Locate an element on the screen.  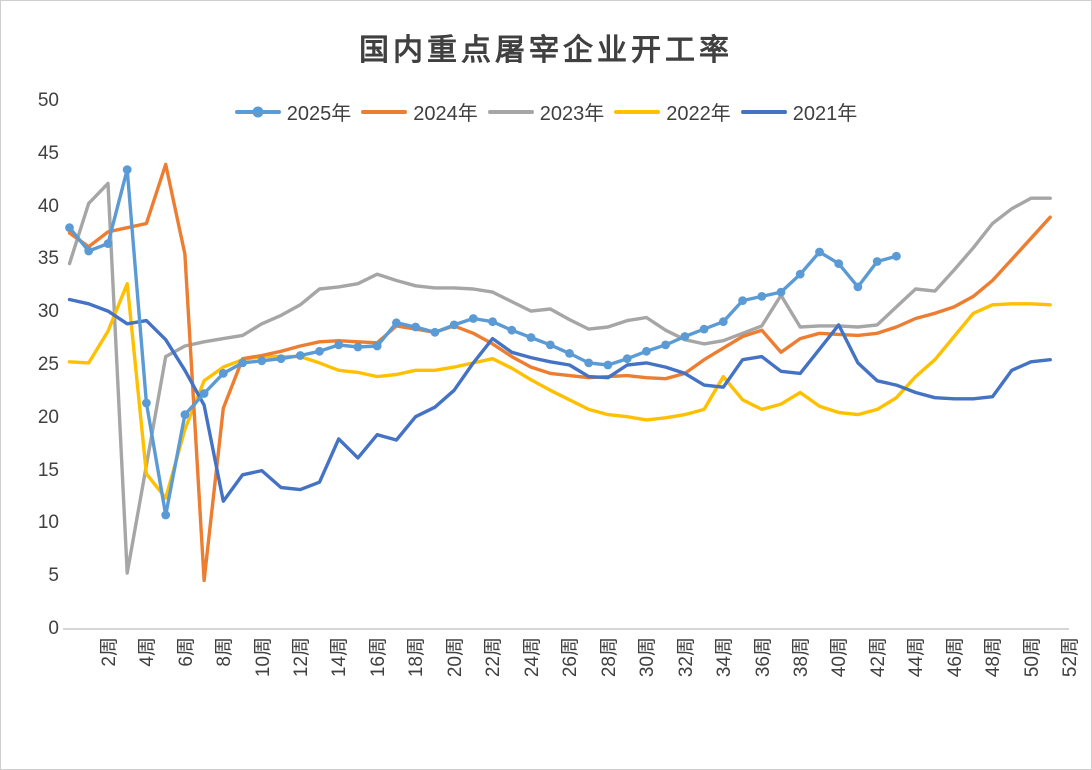
x-tick-label-24周: 24周 is located at coordinates (532, 657).